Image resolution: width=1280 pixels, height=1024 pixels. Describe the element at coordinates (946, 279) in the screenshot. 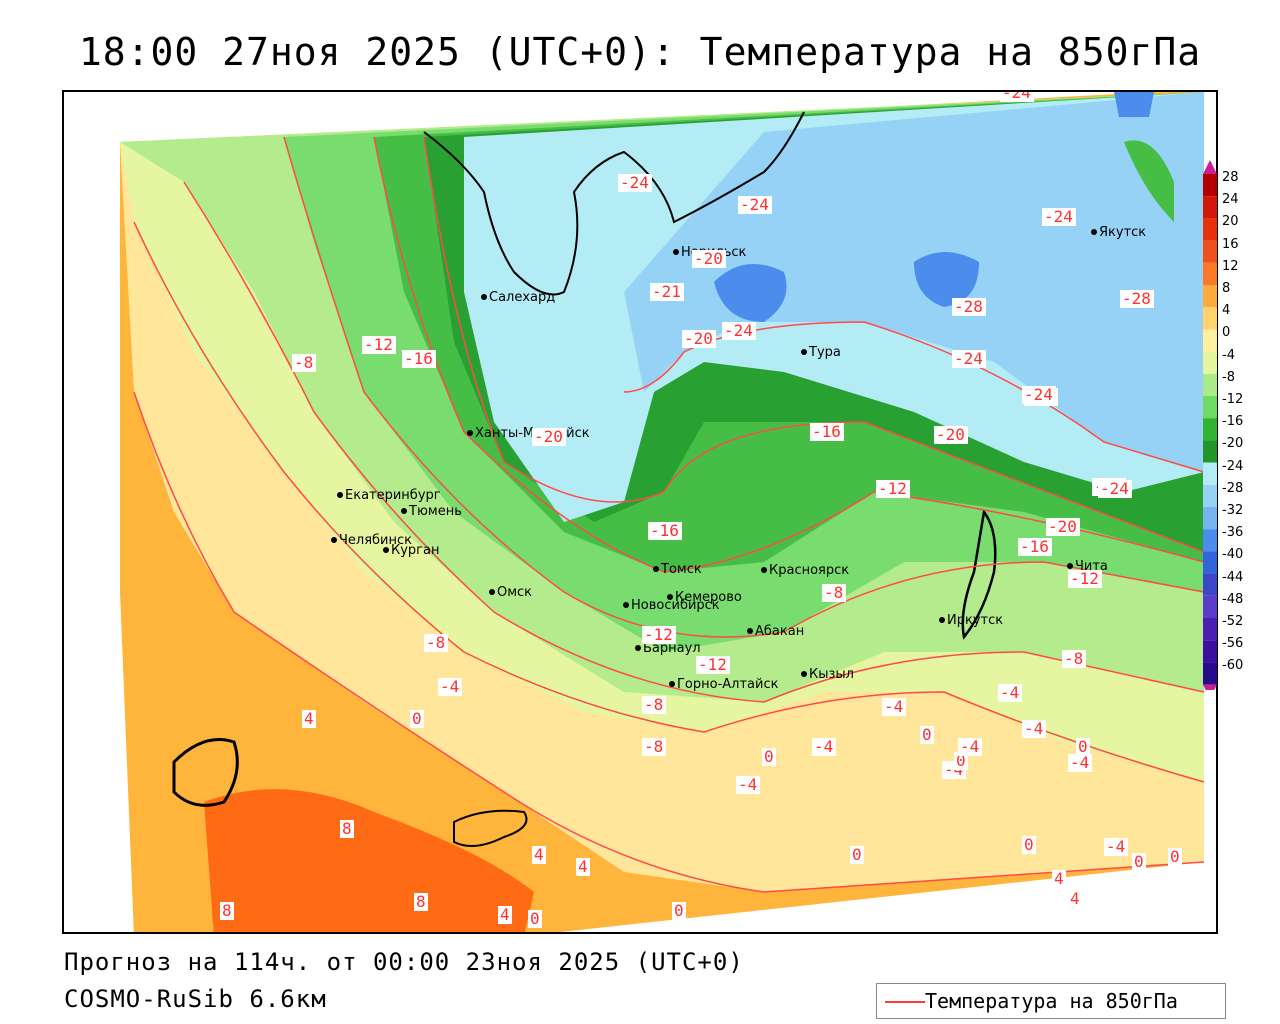

I see `zone-minus32-b` at that location.